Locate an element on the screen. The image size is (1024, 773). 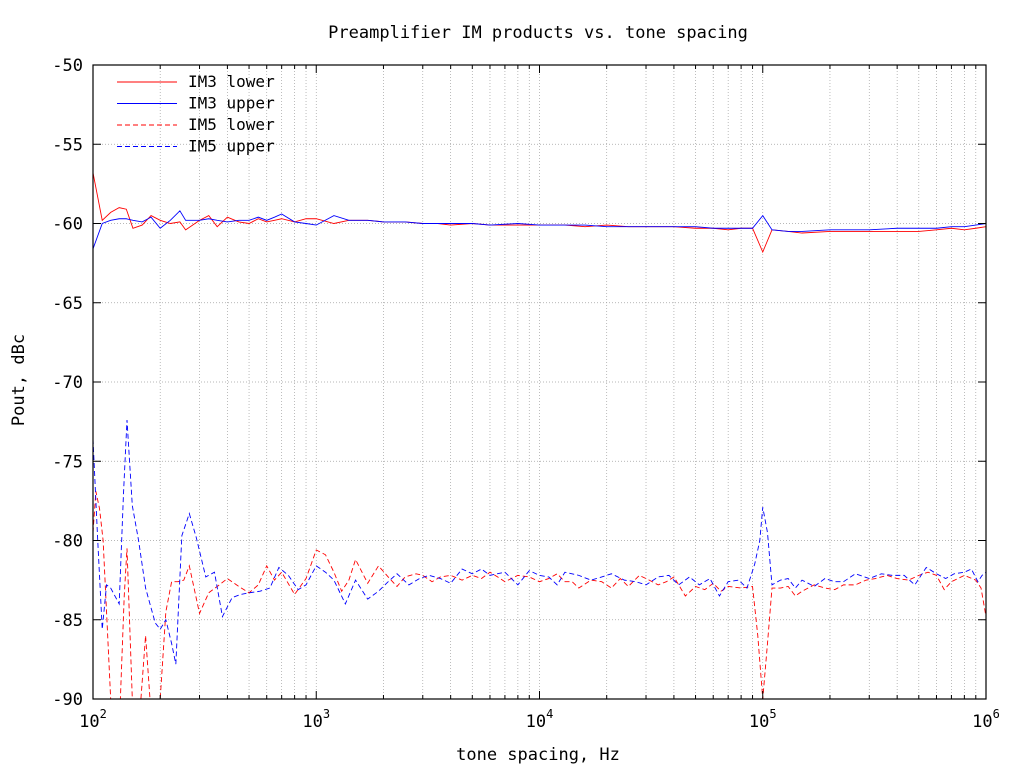
legend-label: IM3 lower is located at coordinates (231, 81).